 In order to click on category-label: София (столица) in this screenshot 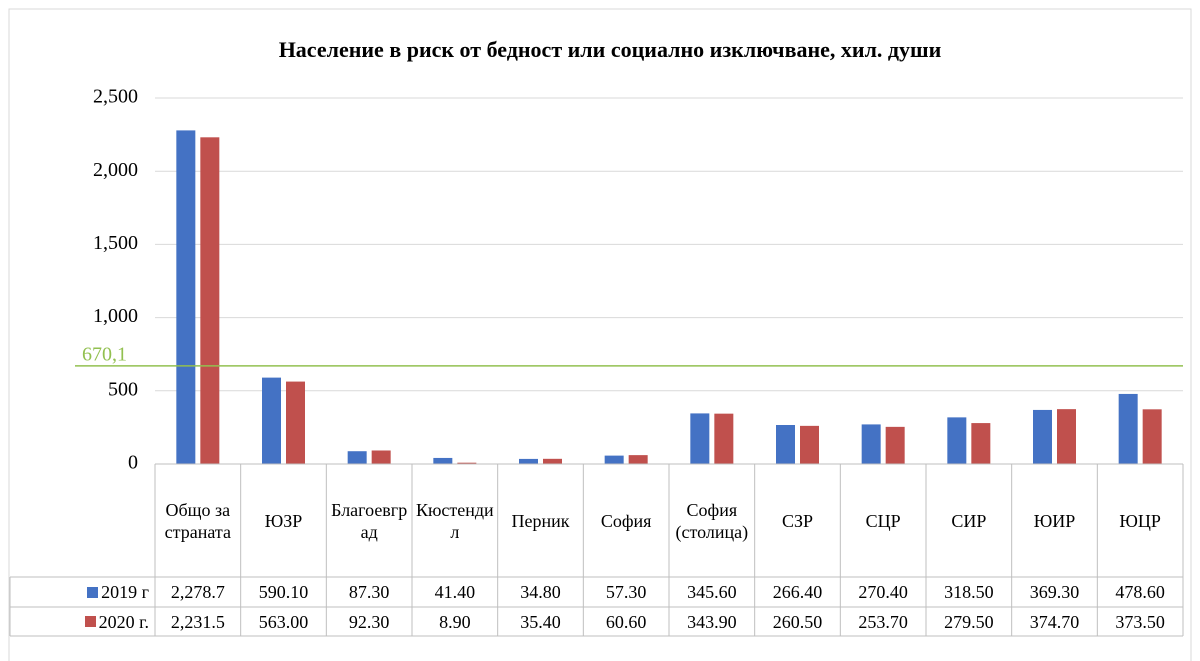, I will do `click(712, 520)`.